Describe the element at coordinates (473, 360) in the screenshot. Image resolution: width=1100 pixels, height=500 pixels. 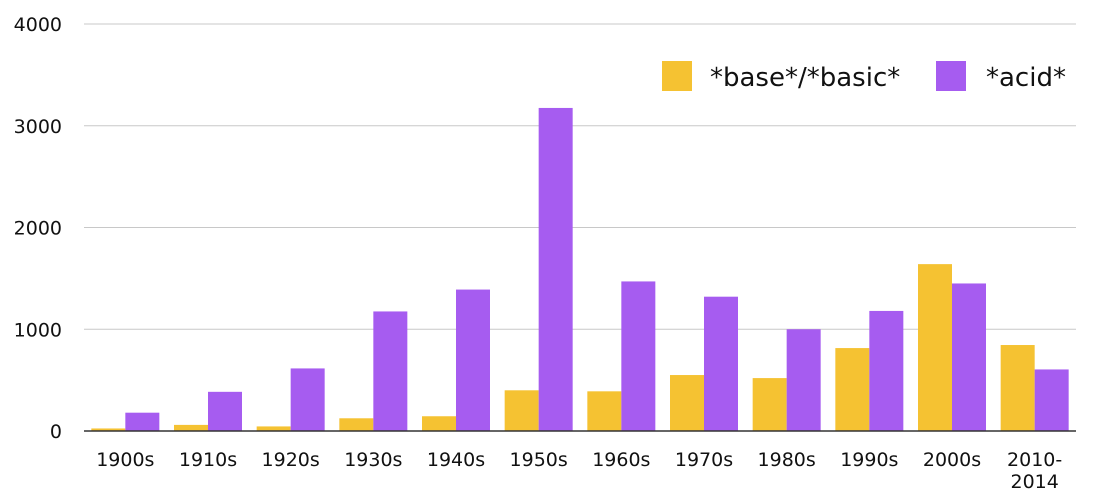
I see `bar-acid-1940s` at that location.